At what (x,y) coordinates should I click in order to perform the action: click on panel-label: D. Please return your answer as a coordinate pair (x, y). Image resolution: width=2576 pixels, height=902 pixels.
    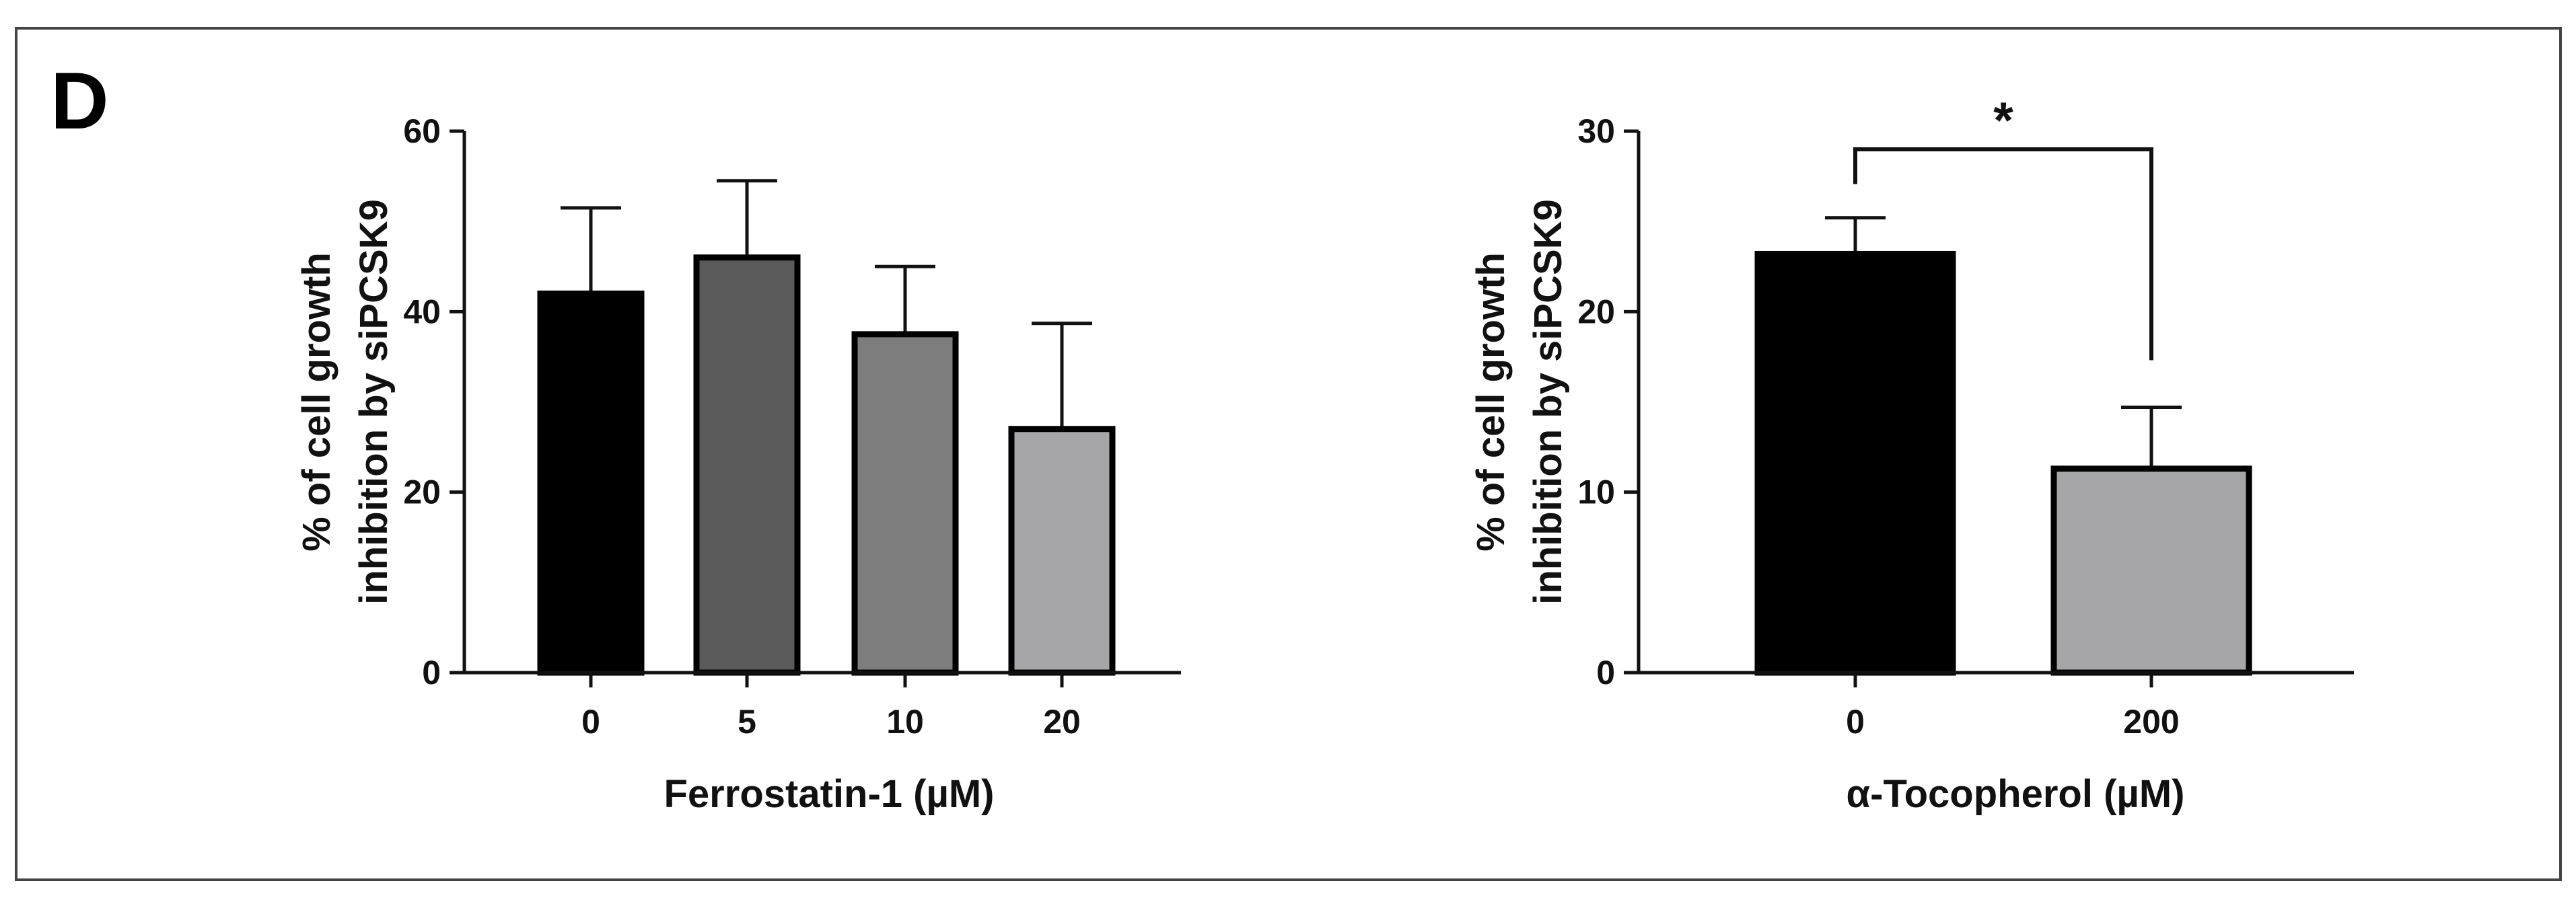
    Looking at the image, I should click on (79, 101).